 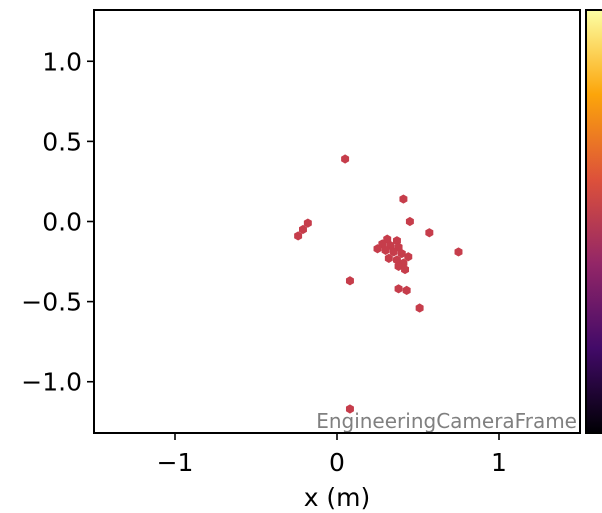 I want to click on y-tick-label-3: −0.5, so click(x=51, y=302).